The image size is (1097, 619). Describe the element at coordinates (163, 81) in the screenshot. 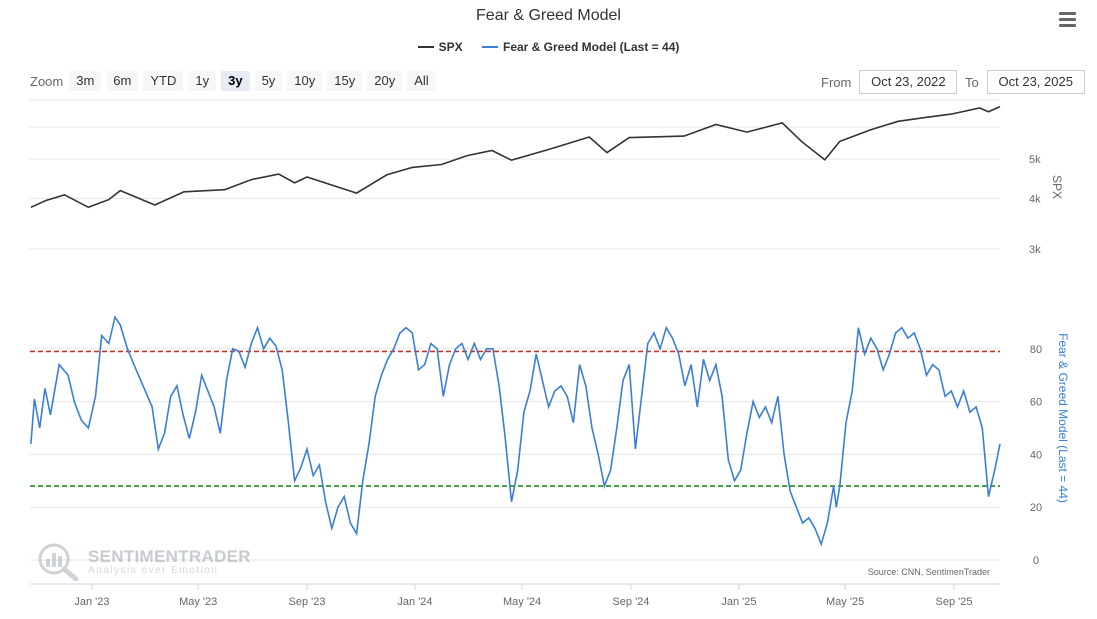

I see `zoom-button-ytd: YTD` at that location.